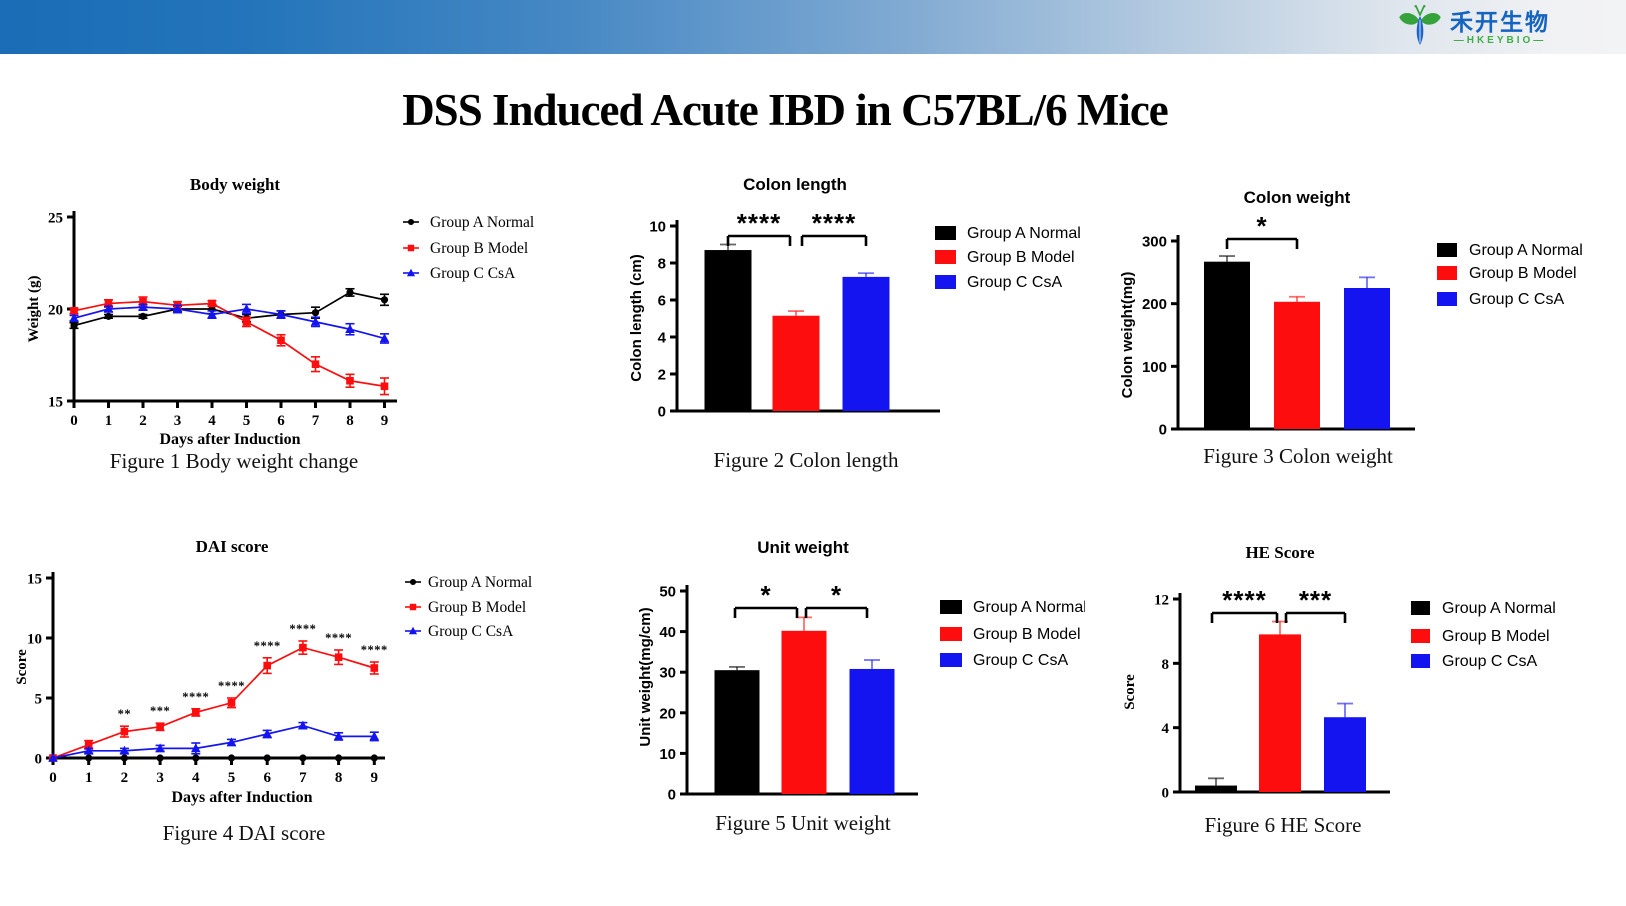  What do you see at coordinates (1500, 22) in the screenshot?
I see `logo-company-name: 禾开生物` at bounding box center [1500, 22].